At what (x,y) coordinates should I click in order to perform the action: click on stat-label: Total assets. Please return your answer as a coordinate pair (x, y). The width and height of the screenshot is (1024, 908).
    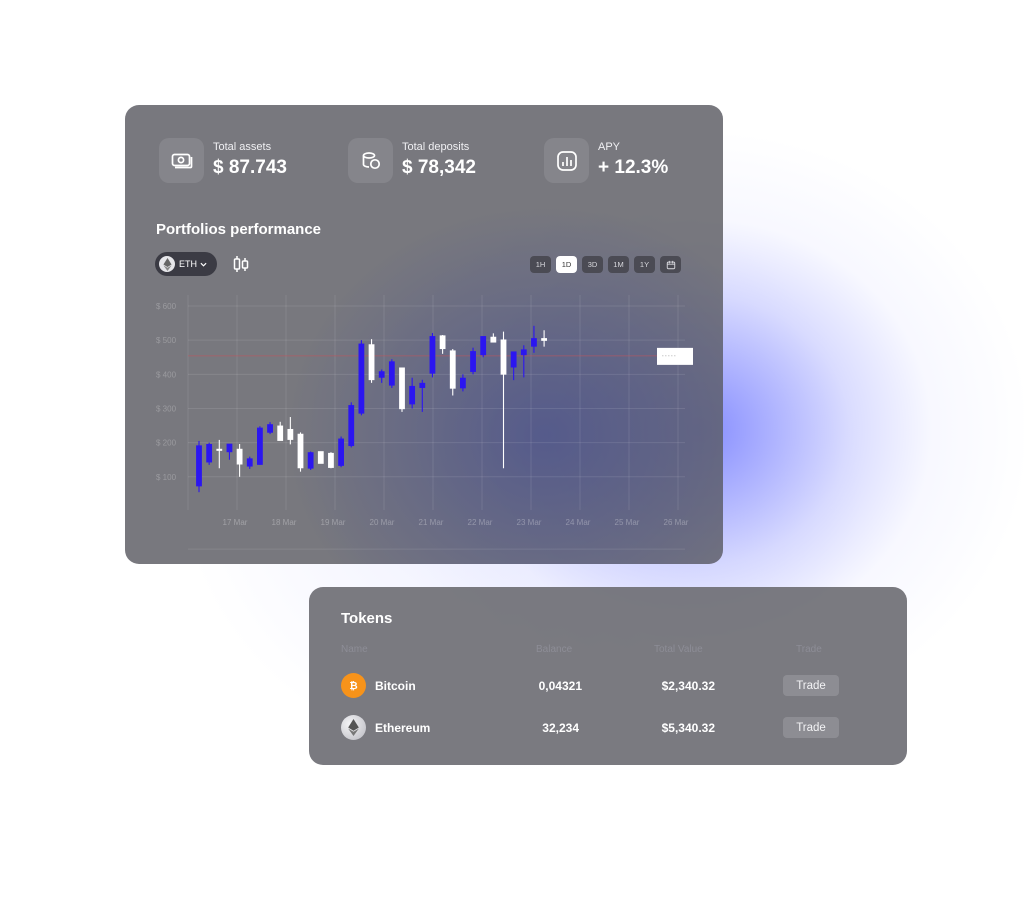
    Looking at the image, I should click on (242, 147).